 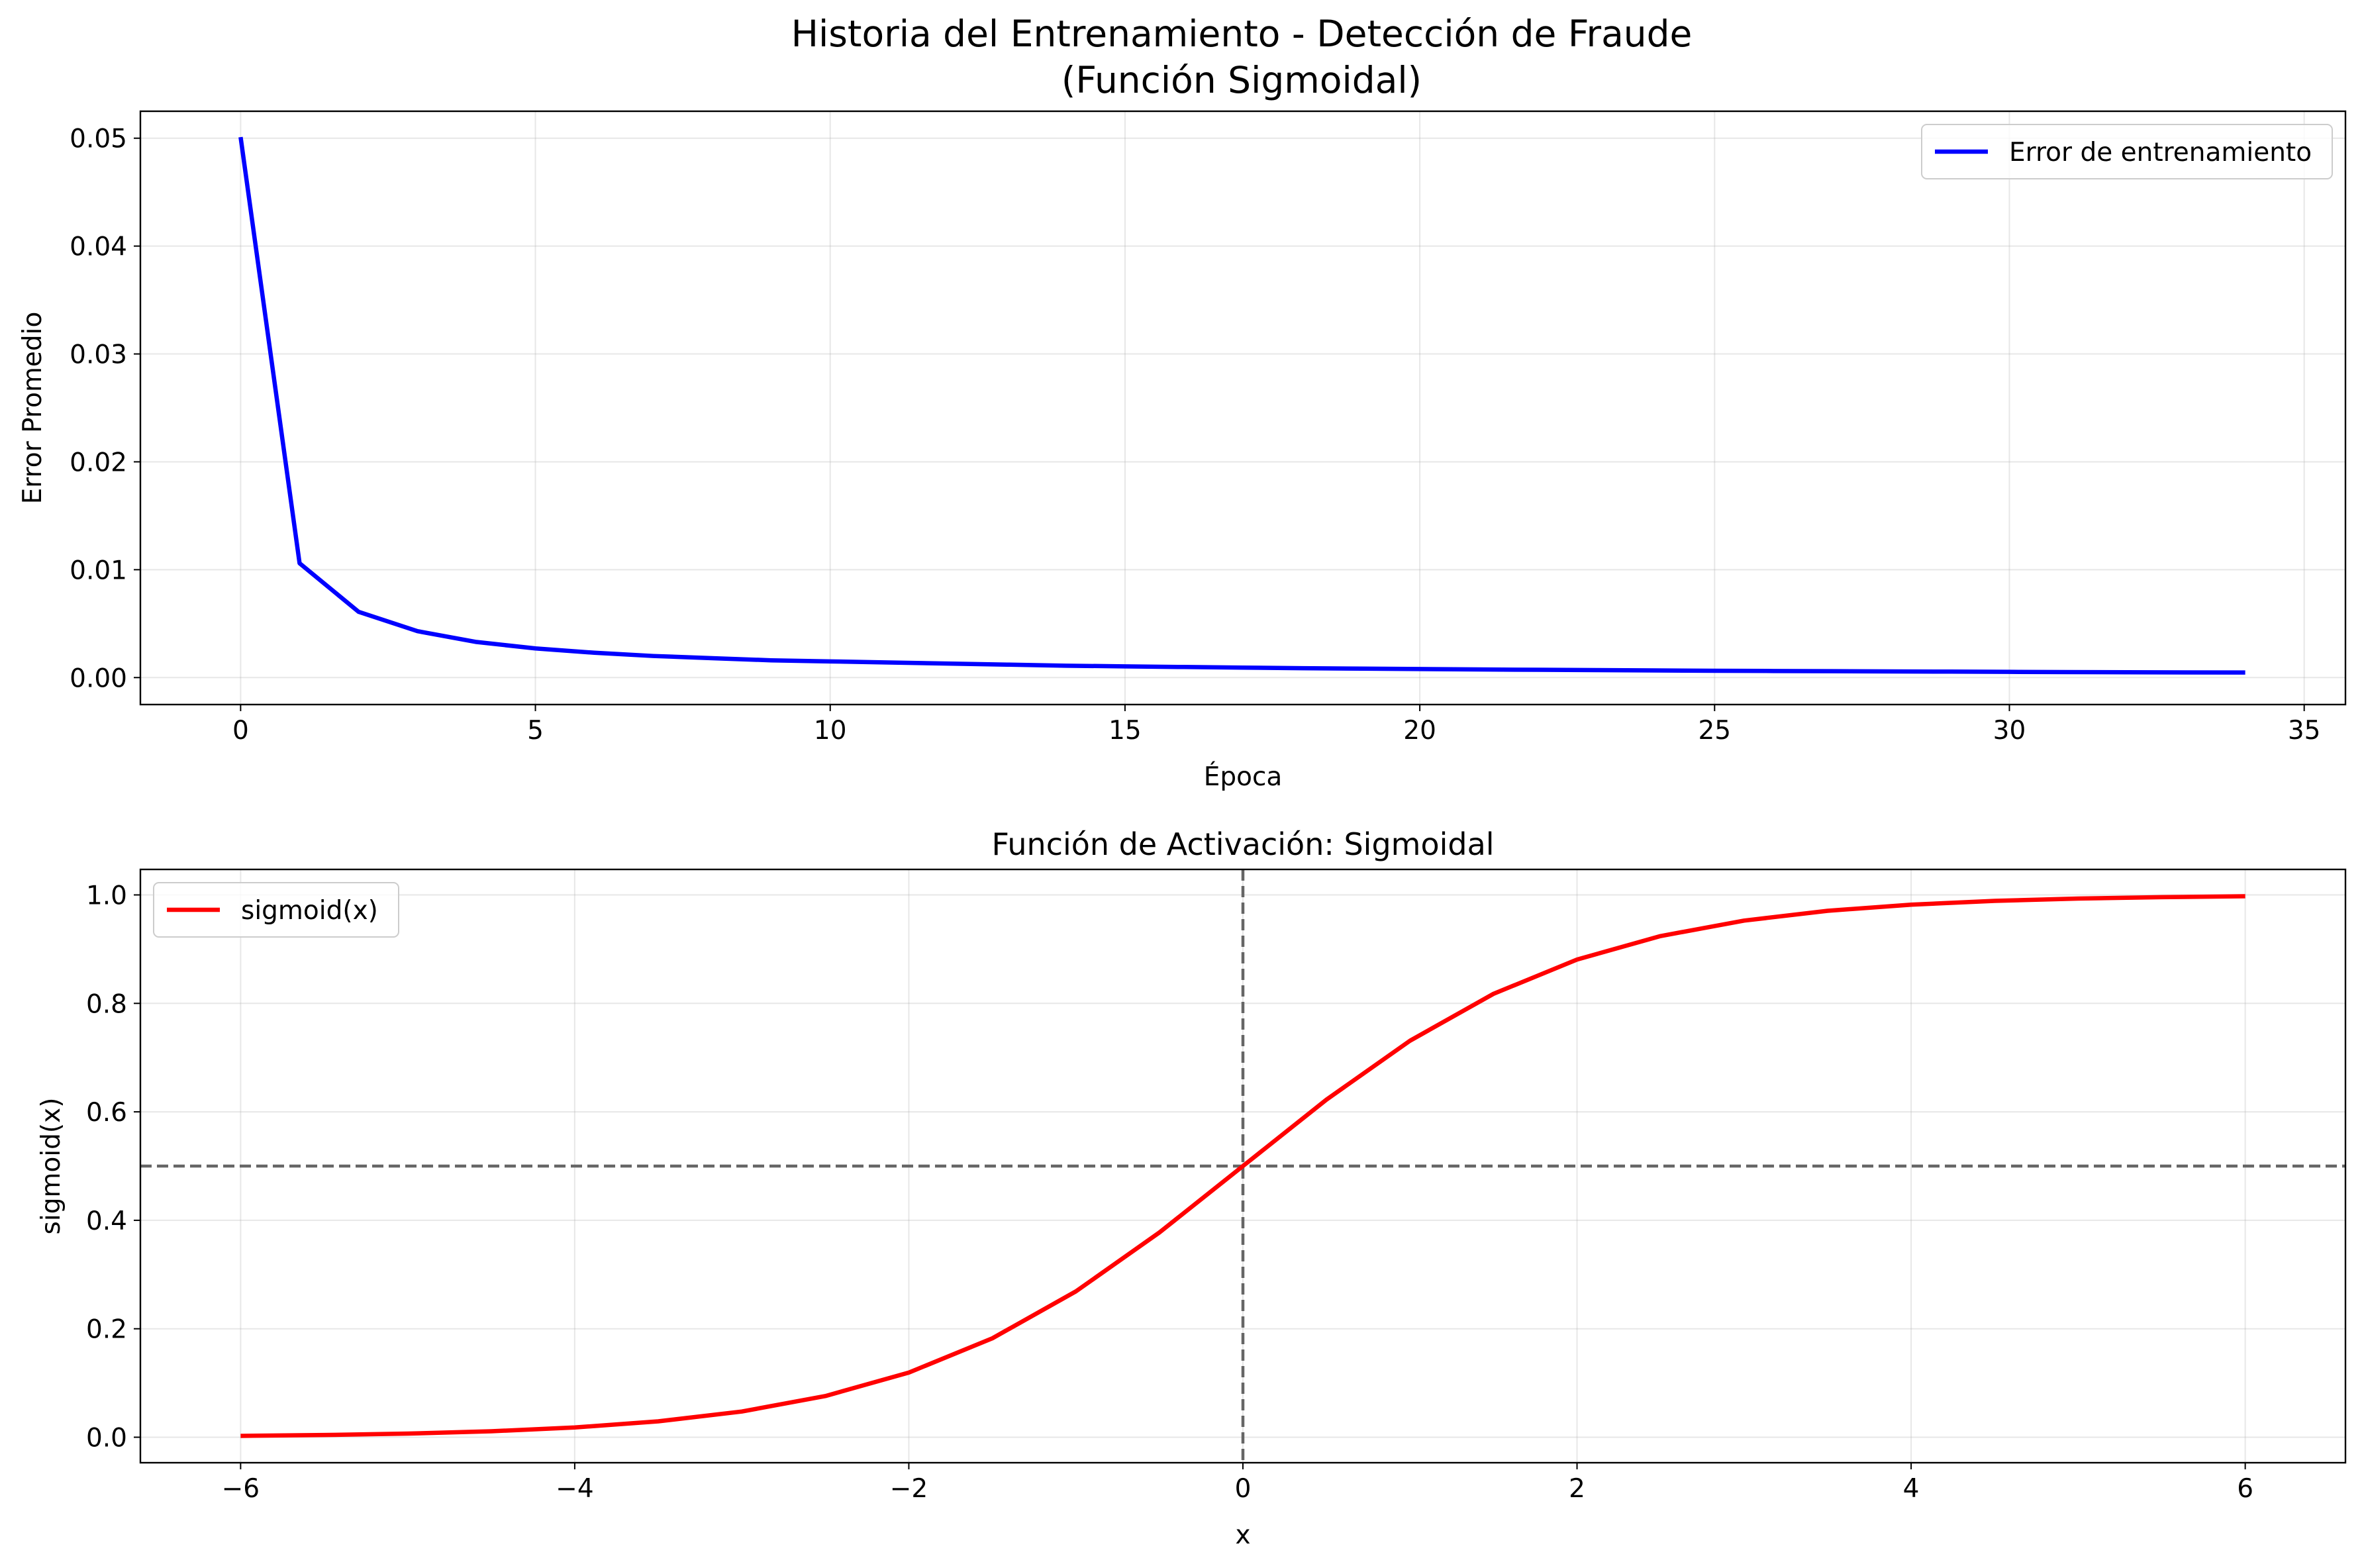 I want to click on y-tick-label: 1.0, so click(x=106, y=895).